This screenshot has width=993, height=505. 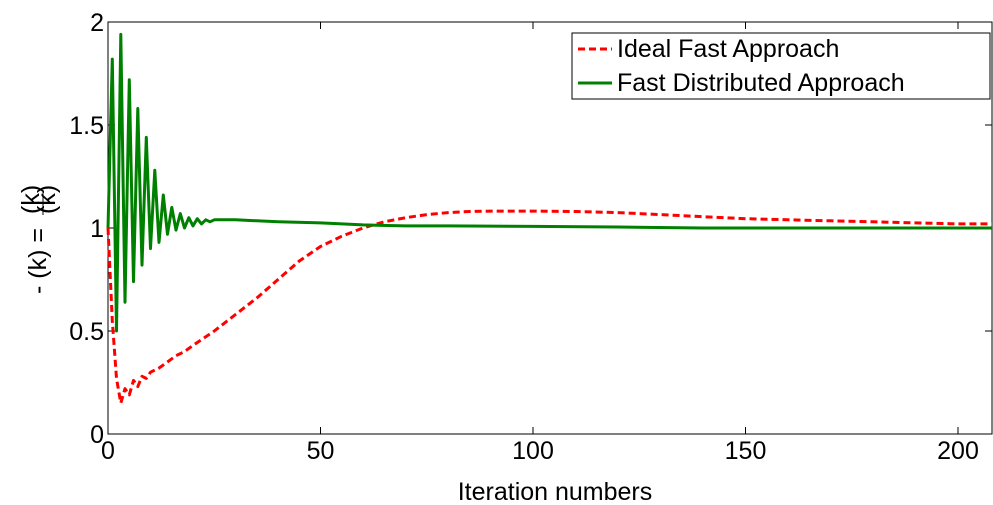 What do you see at coordinates (746, 451) in the screenshot?
I see `x-tick-label: 150` at bounding box center [746, 451].